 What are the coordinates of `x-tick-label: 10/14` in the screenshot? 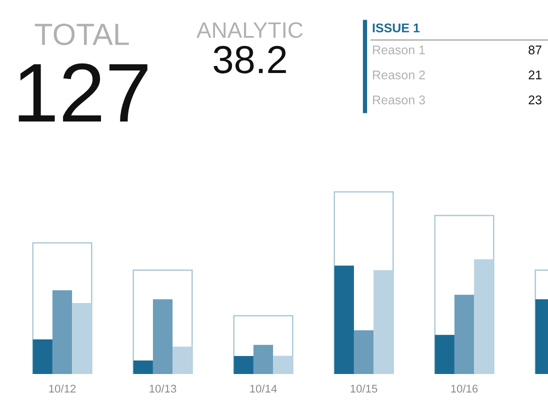 It's located at (263, 388).